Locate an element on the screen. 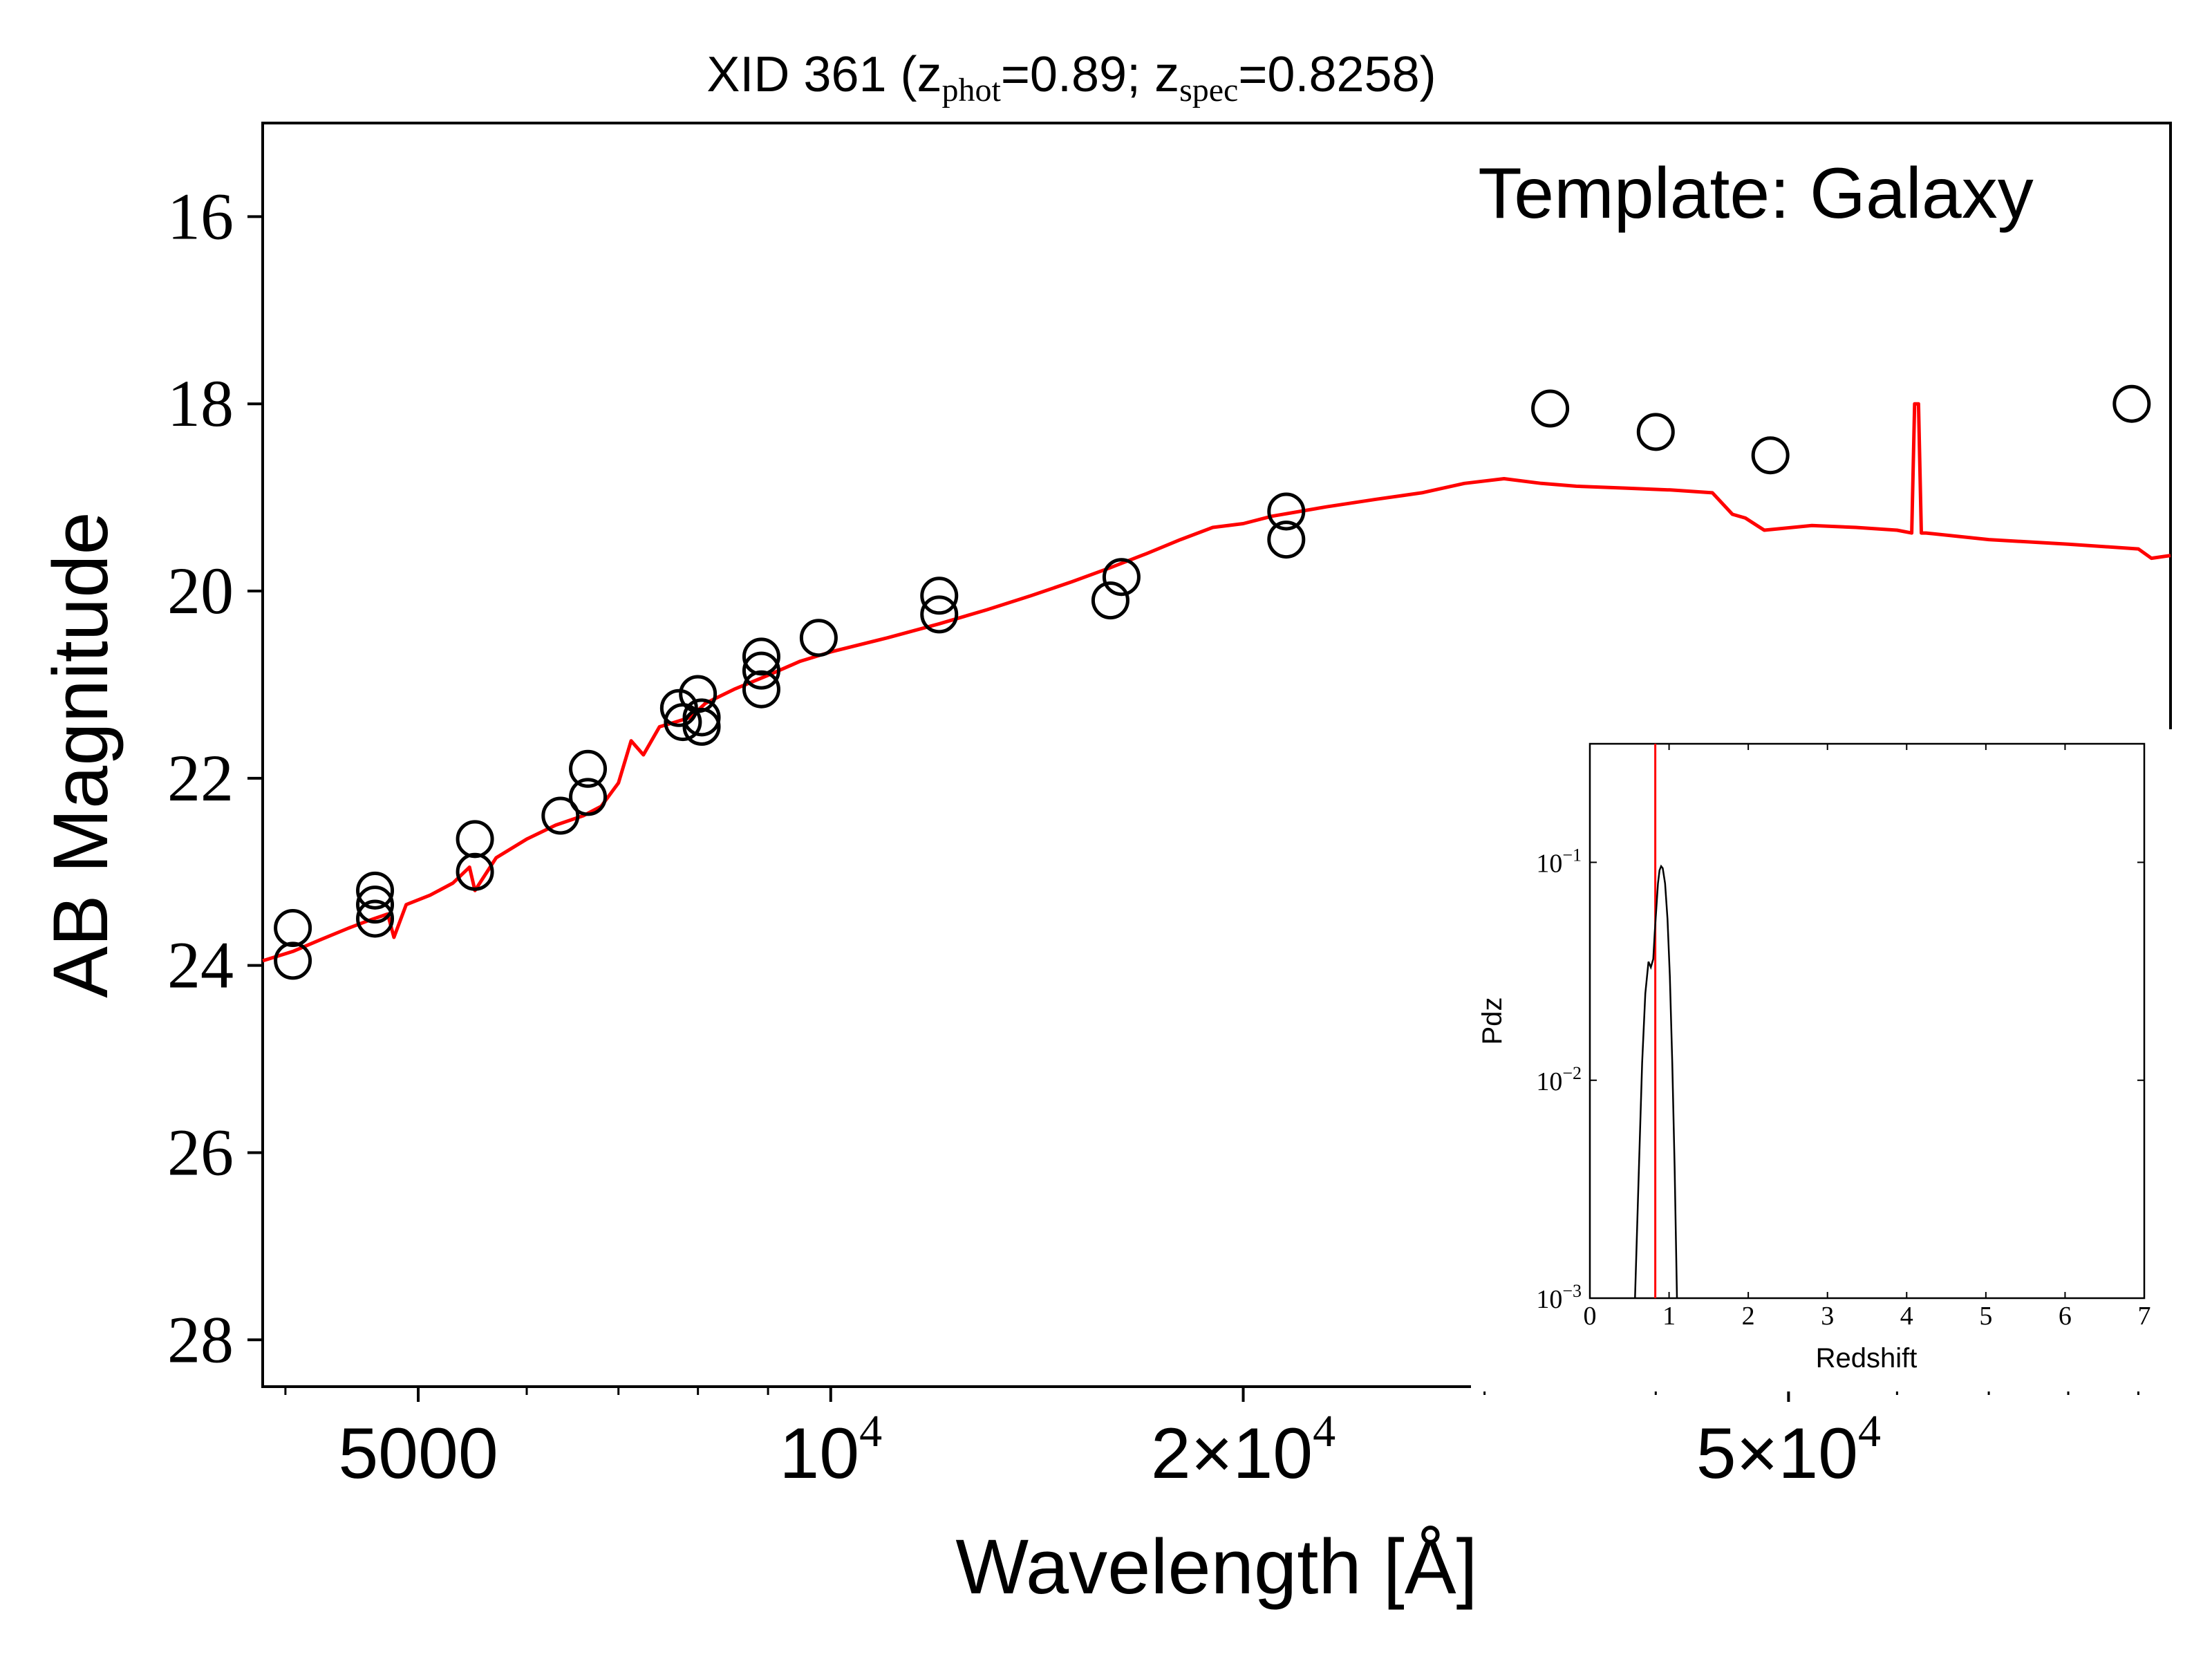 This screenshot has width=2212, height=1659. inset-x-tick-label: 3 is located at coordinates (1827, 1316).